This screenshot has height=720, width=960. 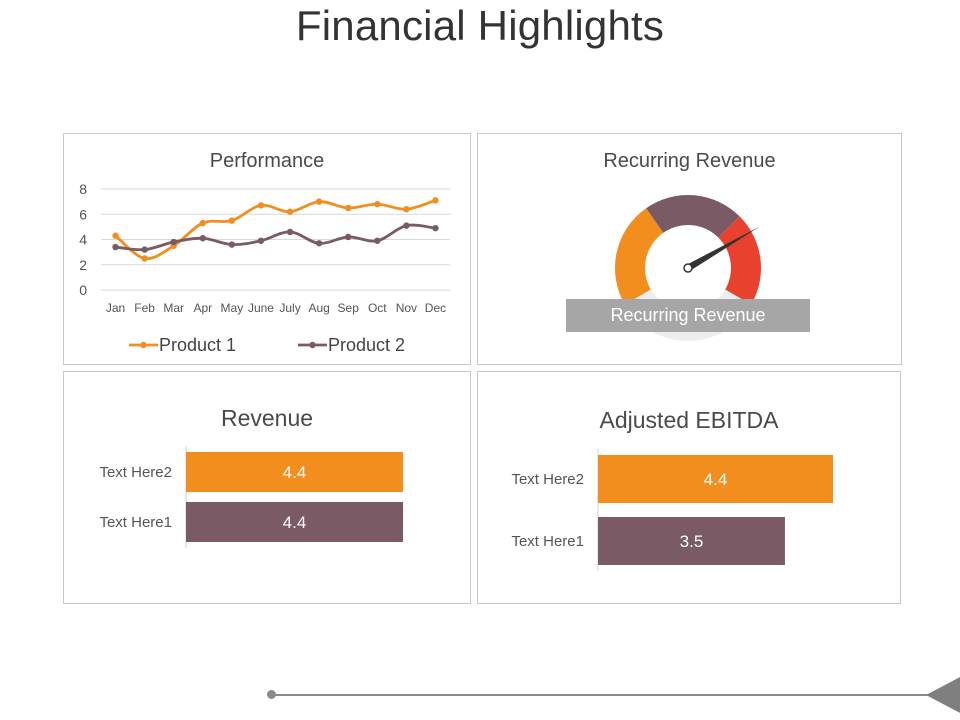 I want to click on gauge-caption: Recurring Revenue, so click(x=688, y=315).